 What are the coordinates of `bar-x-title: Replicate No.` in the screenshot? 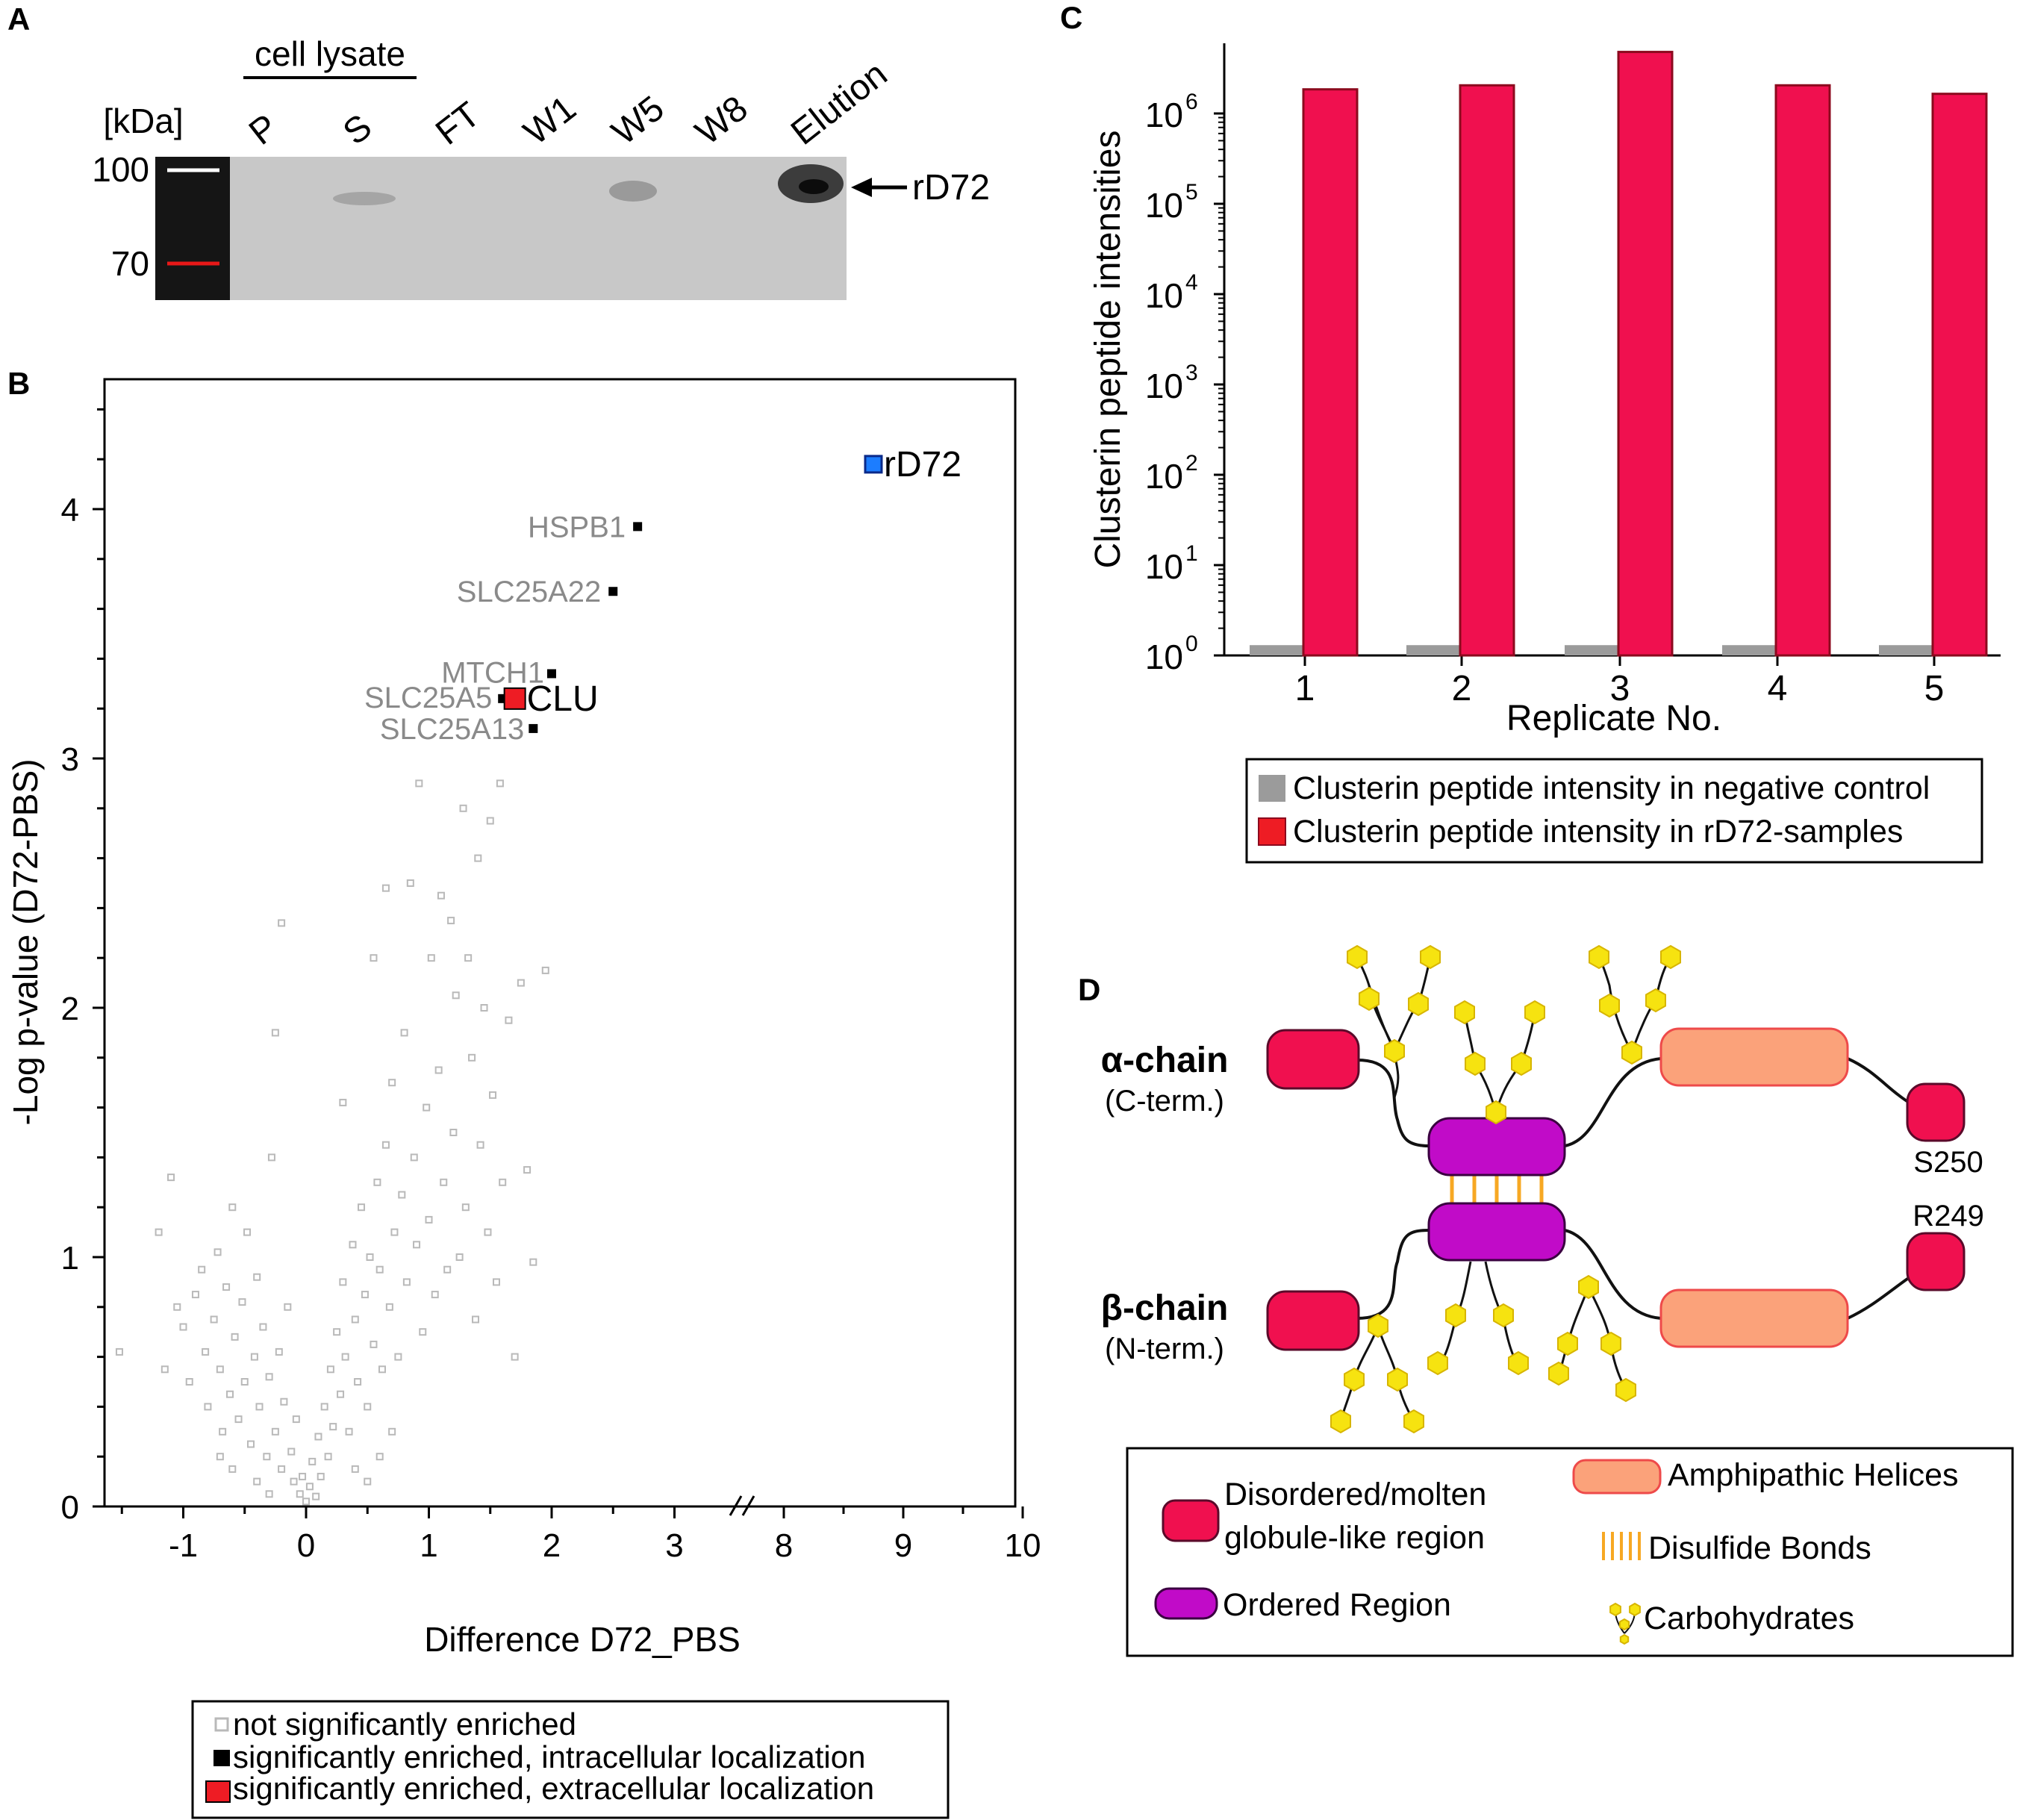 It's located at (1613, 718).